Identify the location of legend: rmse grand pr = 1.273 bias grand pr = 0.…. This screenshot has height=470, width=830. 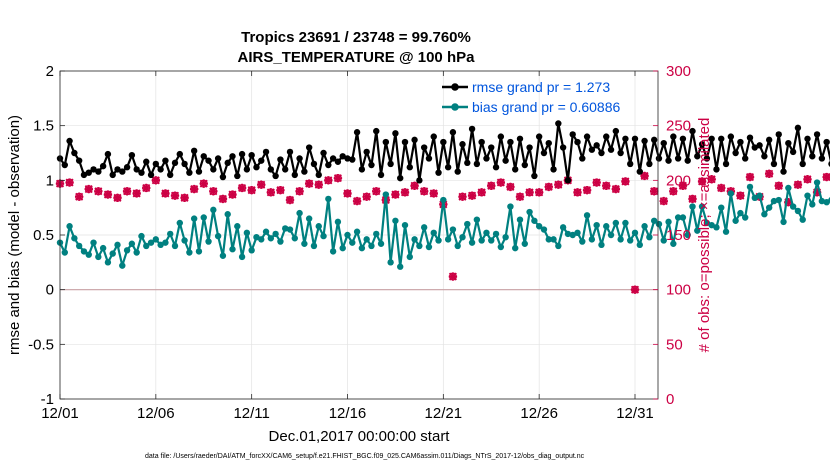
(531, 97).